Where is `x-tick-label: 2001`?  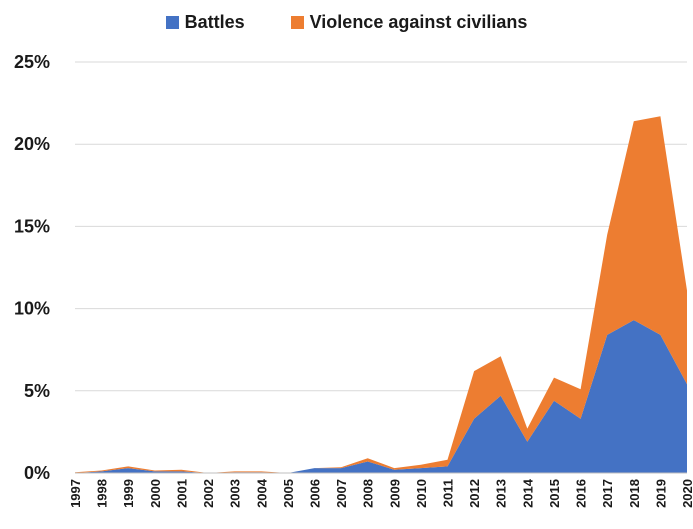 x-tick-label: 2001 is located at coordinates (181, 493).